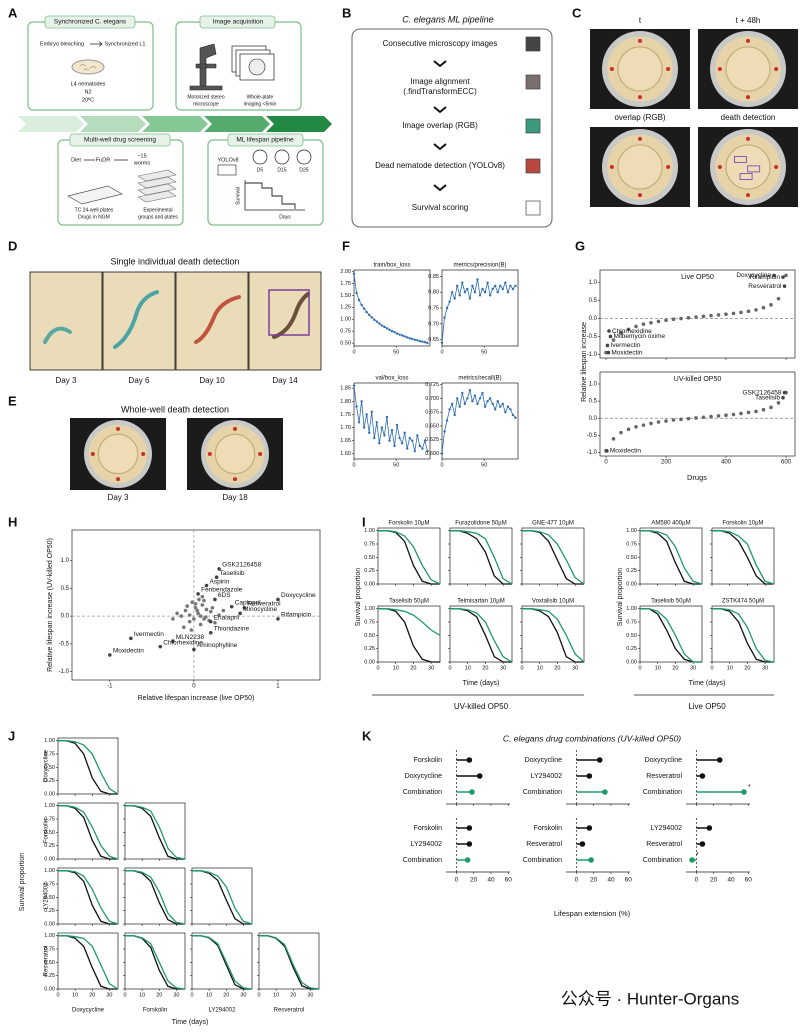 The height and width of the screenshot is (1033, 800). I want to click on label: train/box_loss, so click(391, 266).